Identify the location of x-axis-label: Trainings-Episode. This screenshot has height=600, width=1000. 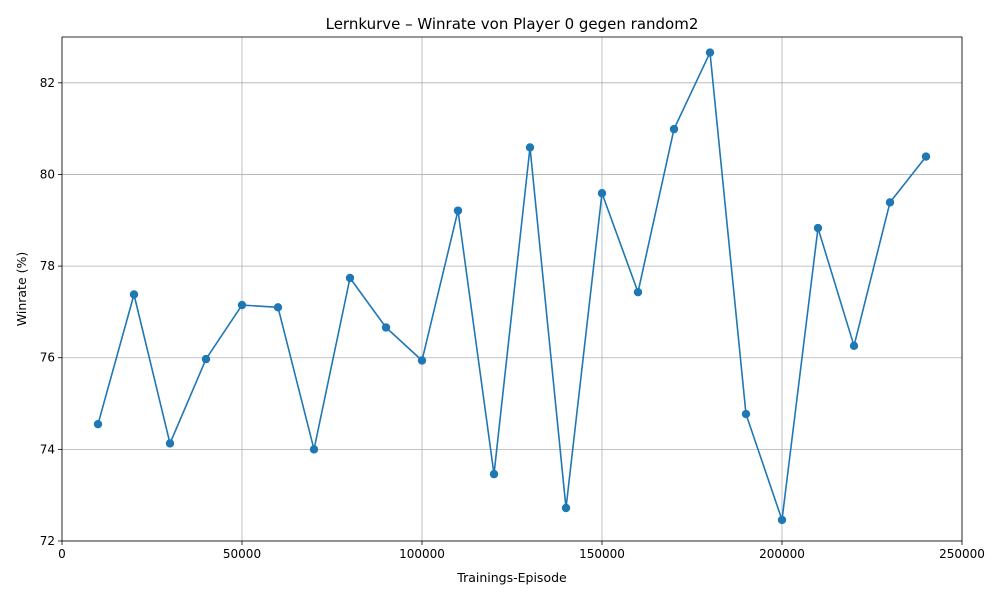
(511, 577).